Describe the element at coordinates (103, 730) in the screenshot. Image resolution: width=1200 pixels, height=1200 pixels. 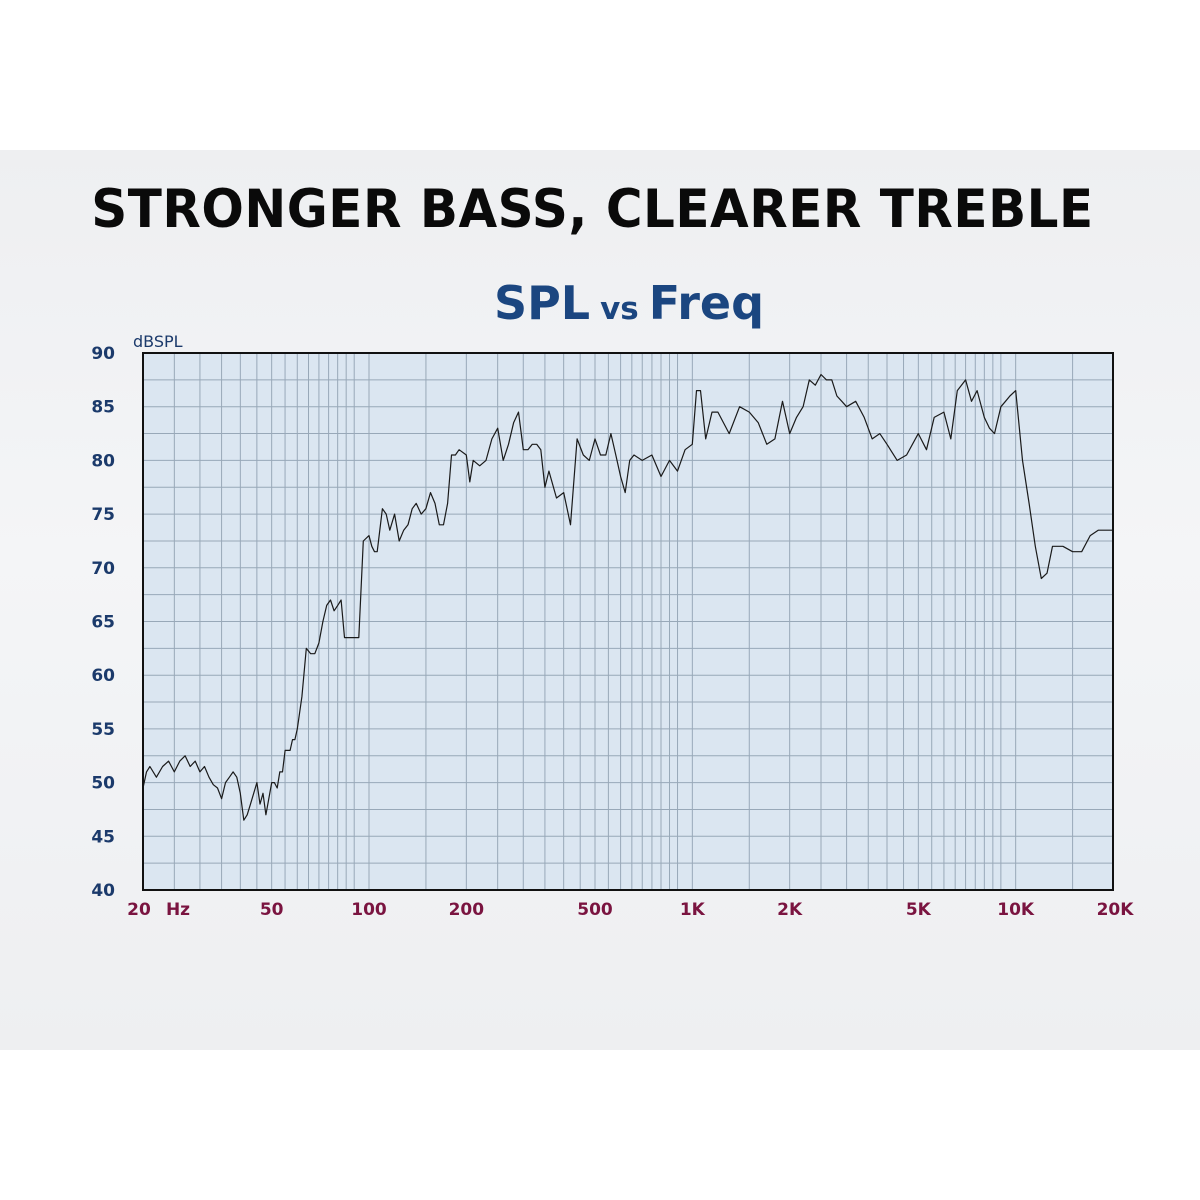
I see `y-tick-label: 55` at that location.